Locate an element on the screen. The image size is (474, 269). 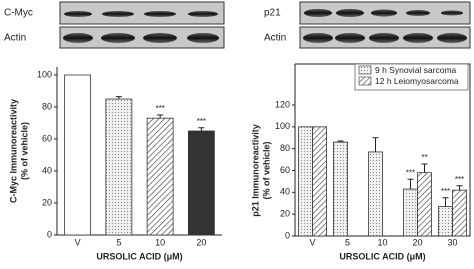
significance-label: ** is located at coordinates (424, 157).